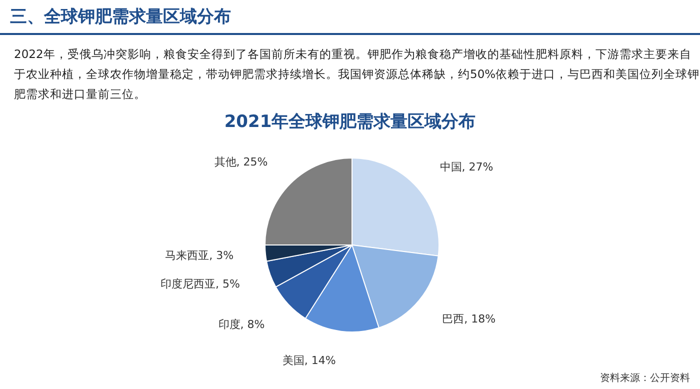  What do you see at coordinates (453, 319) in the screenshot?
I see `slice-label: 巴西` at bounding box center [453, 319].